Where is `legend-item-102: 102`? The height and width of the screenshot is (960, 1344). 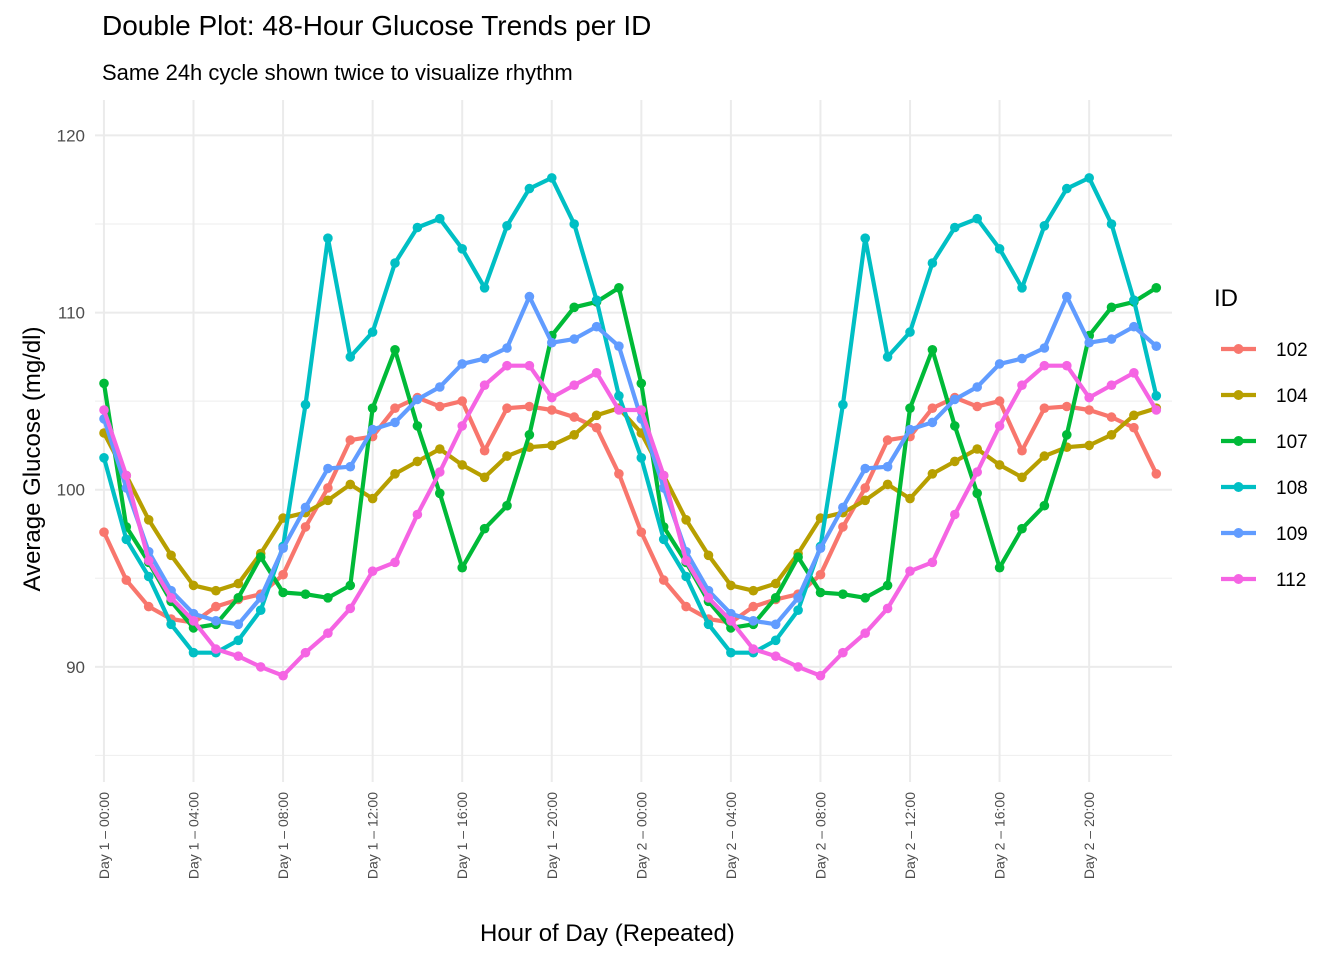
legend-item-102: 102 is located at coordinates (1264, 350).